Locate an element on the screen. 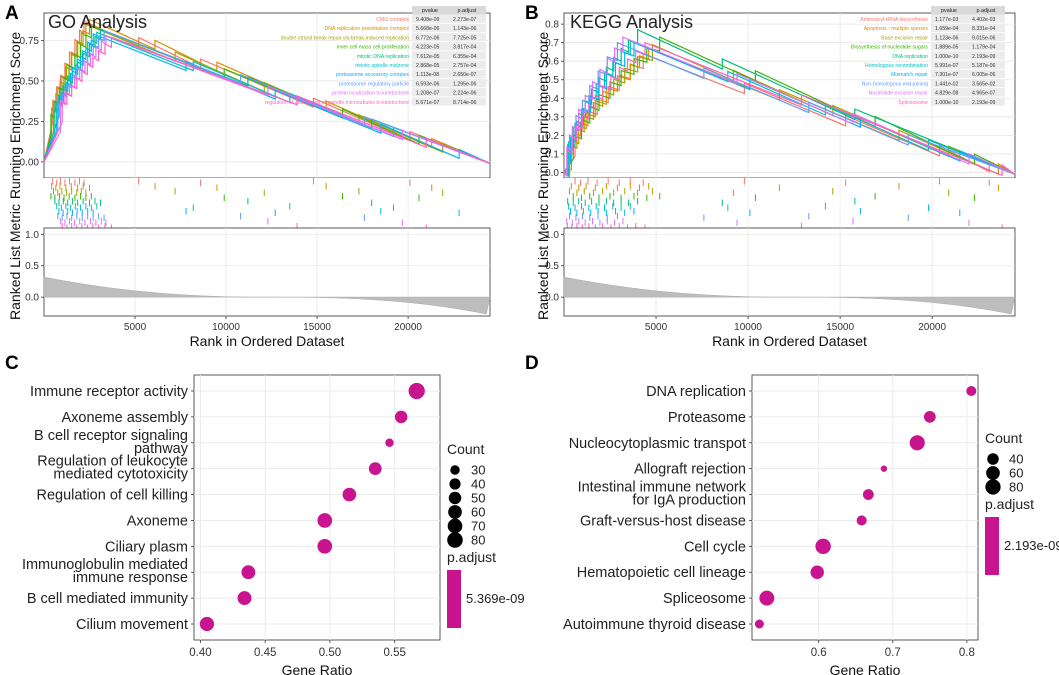 The width and height of the screenshot is (1059, 675). category-label-line: Intestinal immune network is located at coordinates (662, 488).